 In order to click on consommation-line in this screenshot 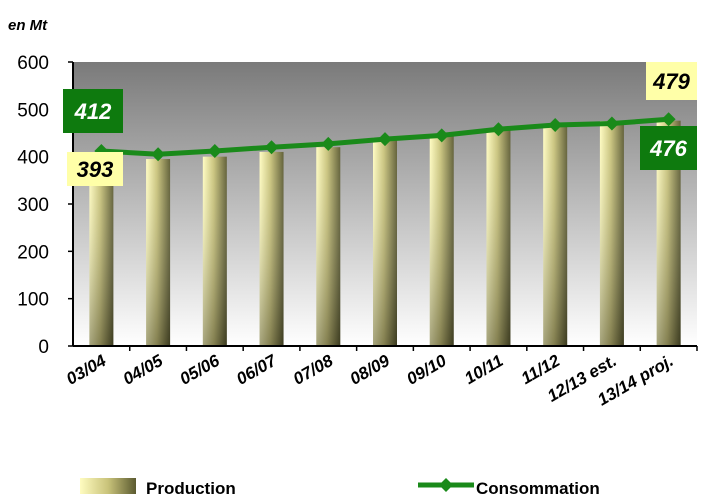, I will do `click(385, 137)`.